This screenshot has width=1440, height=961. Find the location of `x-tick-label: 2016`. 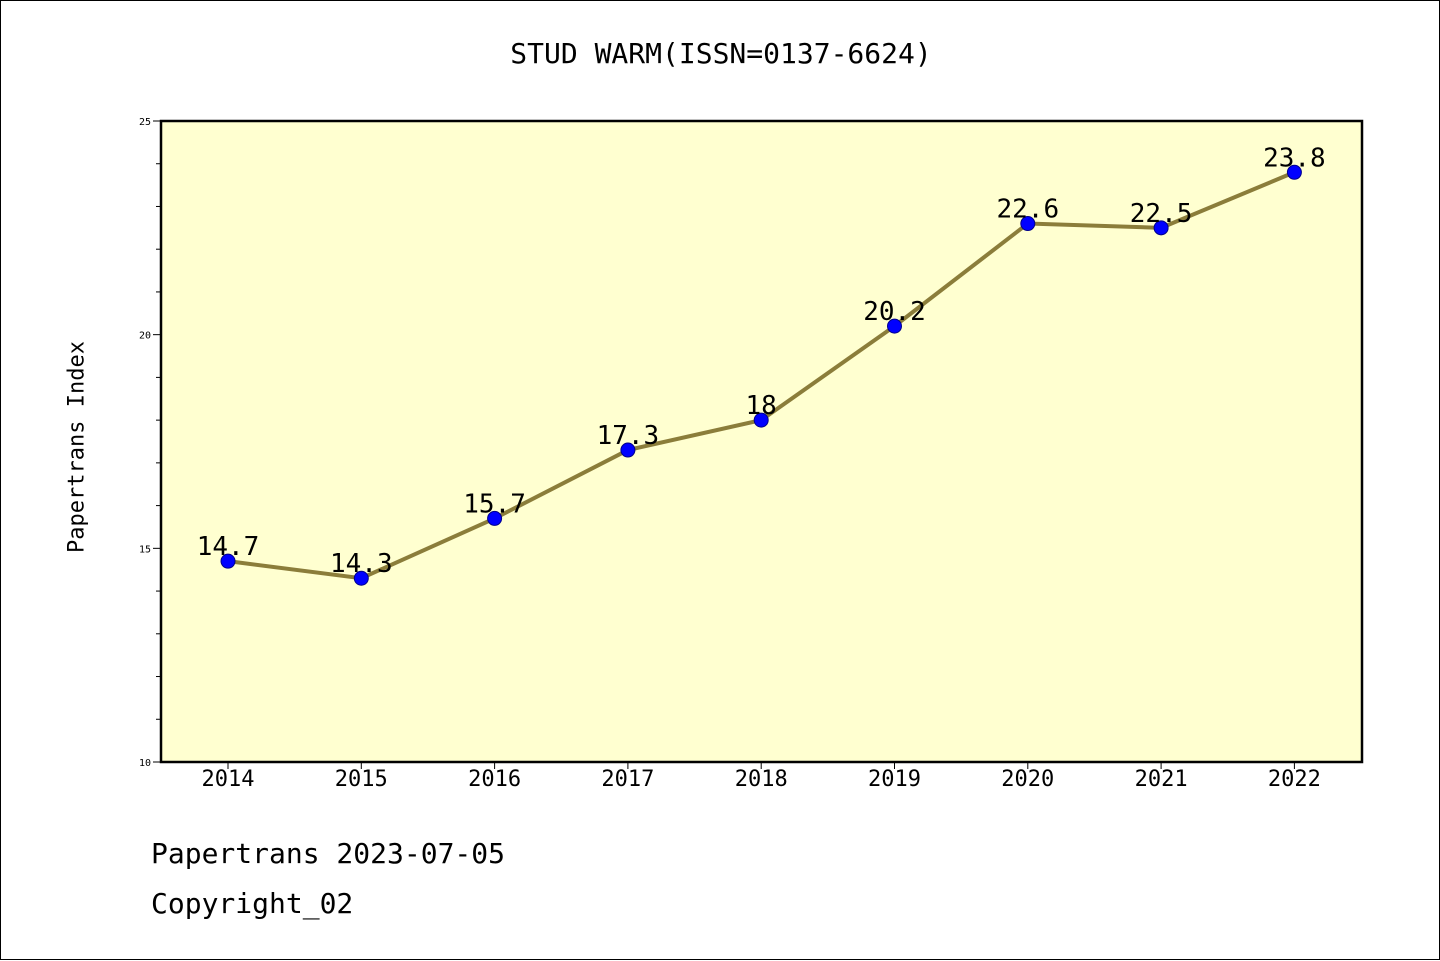

x-tick-label: 2016 is located at coordinates (494, 779).